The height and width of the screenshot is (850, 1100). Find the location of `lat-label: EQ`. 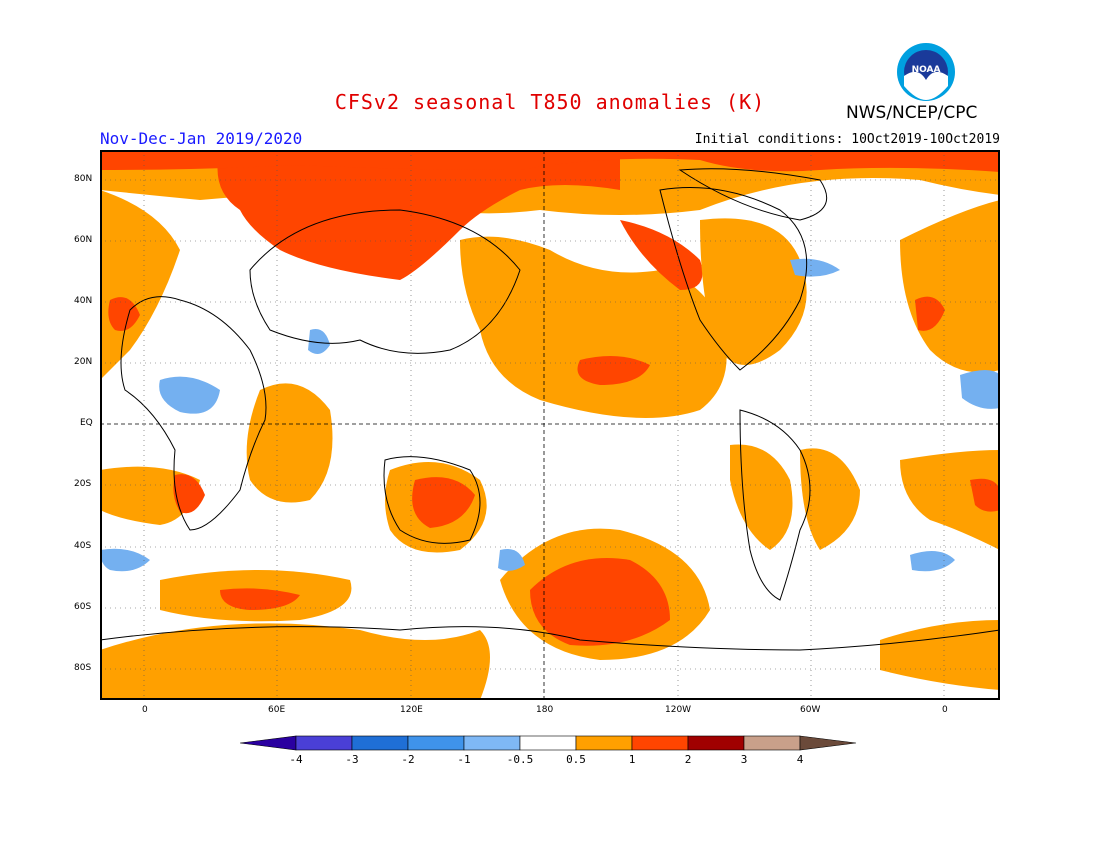

lat-label: EQ is located at coordinates (86, 423).